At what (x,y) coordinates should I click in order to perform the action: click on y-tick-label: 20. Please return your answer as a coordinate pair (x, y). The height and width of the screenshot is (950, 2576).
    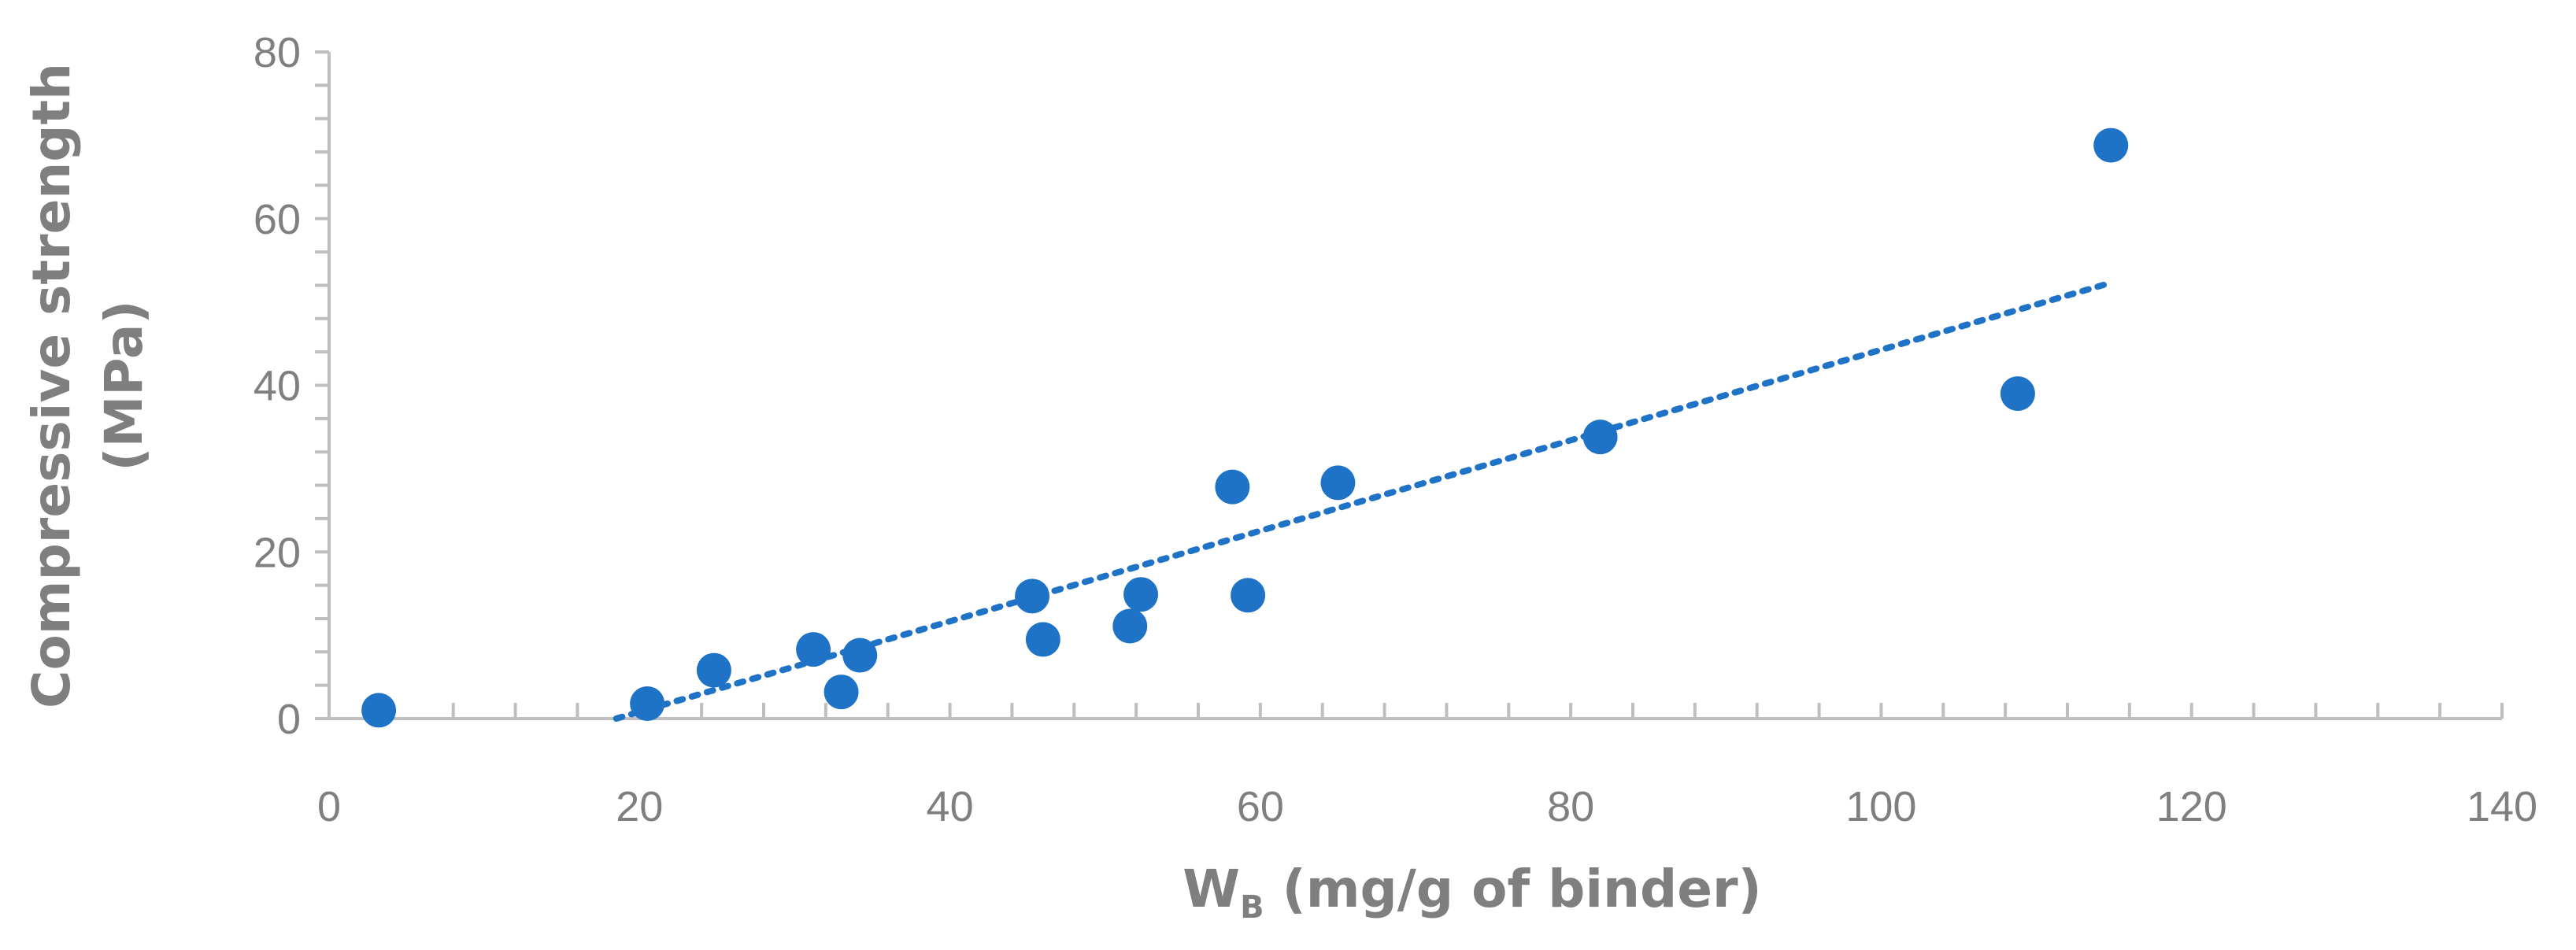
    Looking at the image, I should click on (277, 552).